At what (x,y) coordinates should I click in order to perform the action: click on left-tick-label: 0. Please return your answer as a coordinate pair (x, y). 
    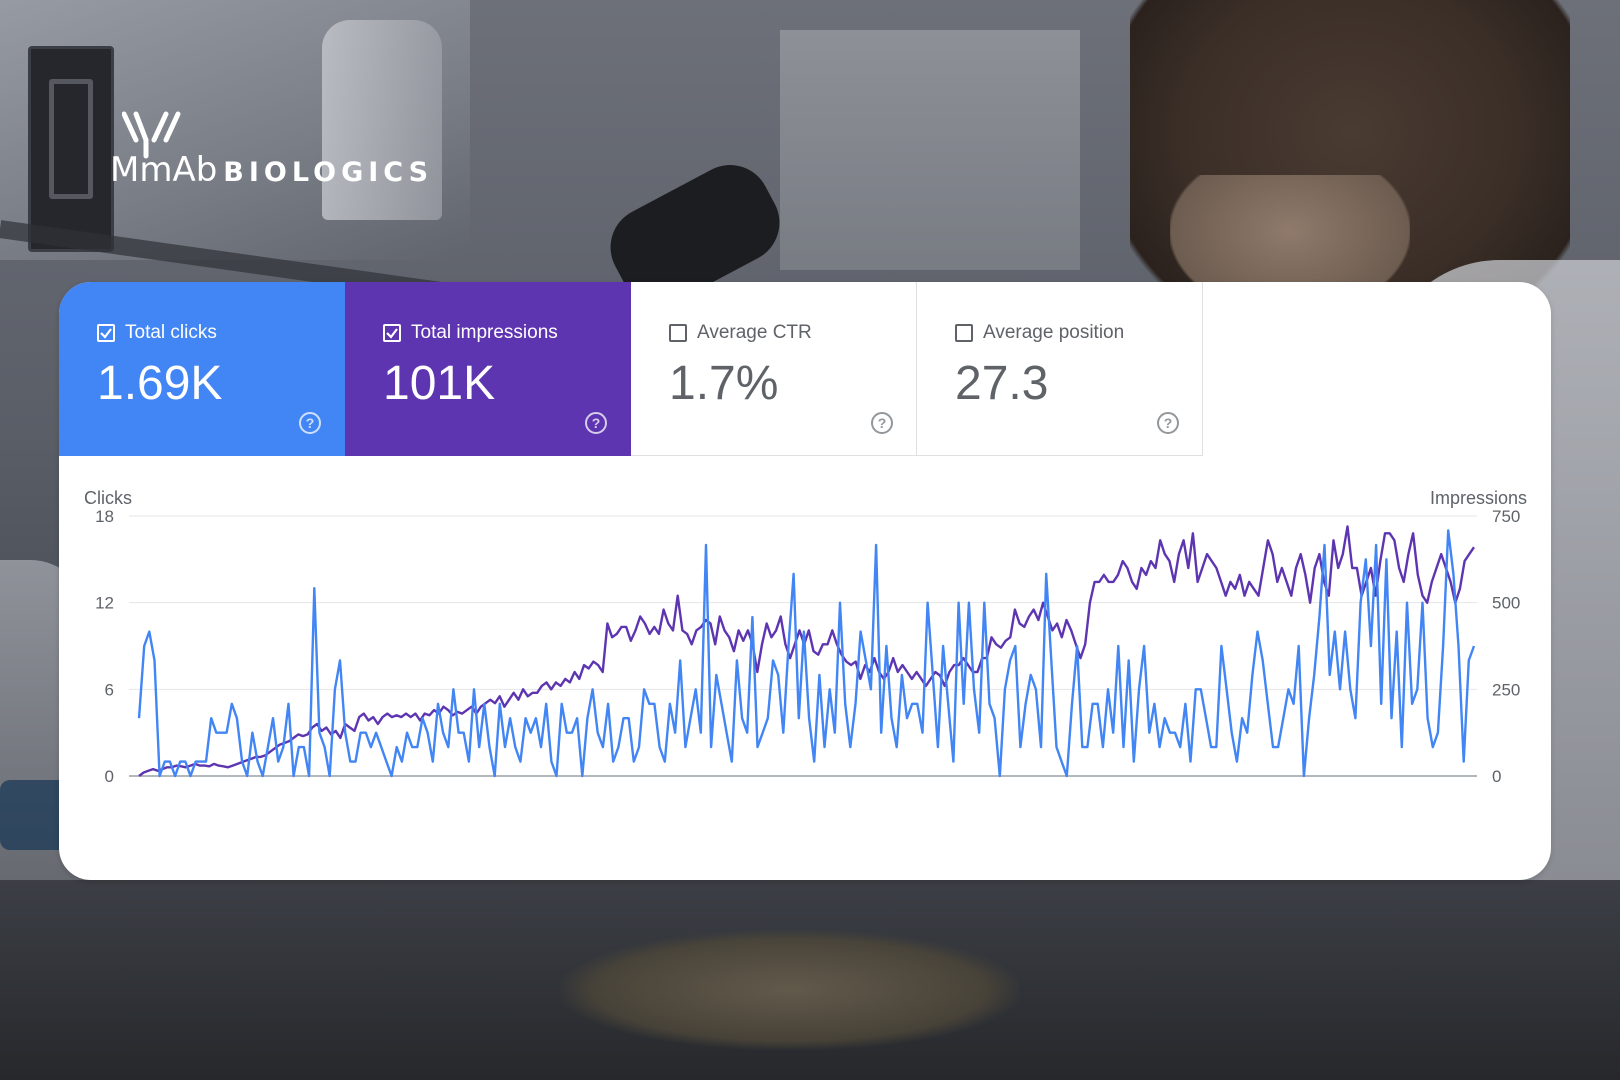
    Looking at the image, I should click on (109, 776).